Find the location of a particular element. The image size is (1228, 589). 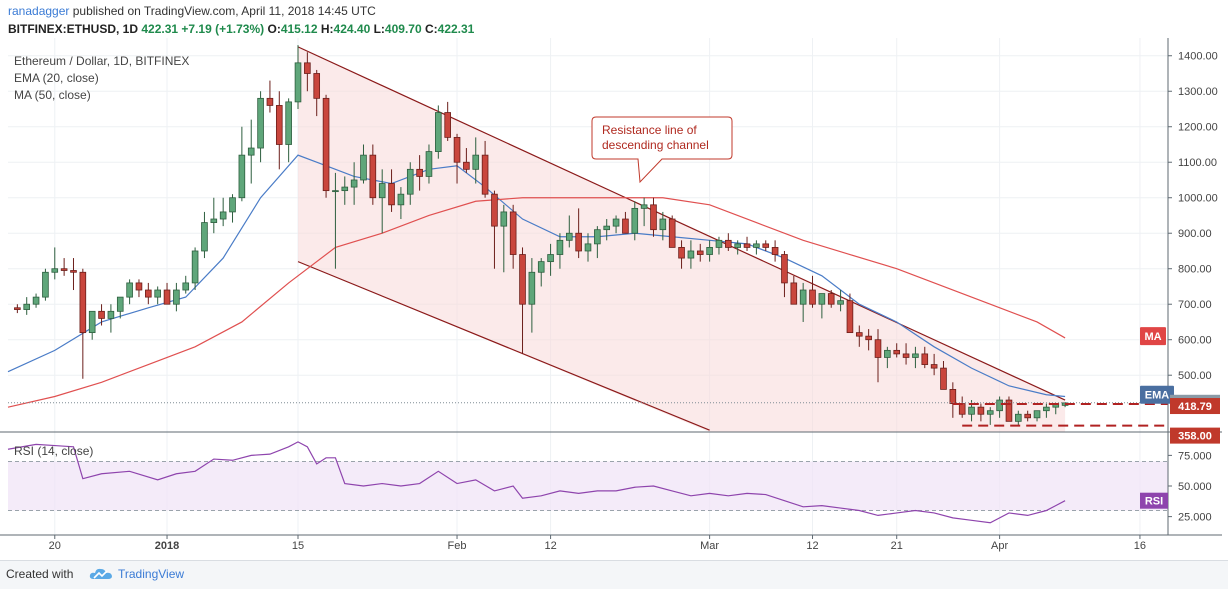

close-value: 422.31 is located at coordinates (456, 29).